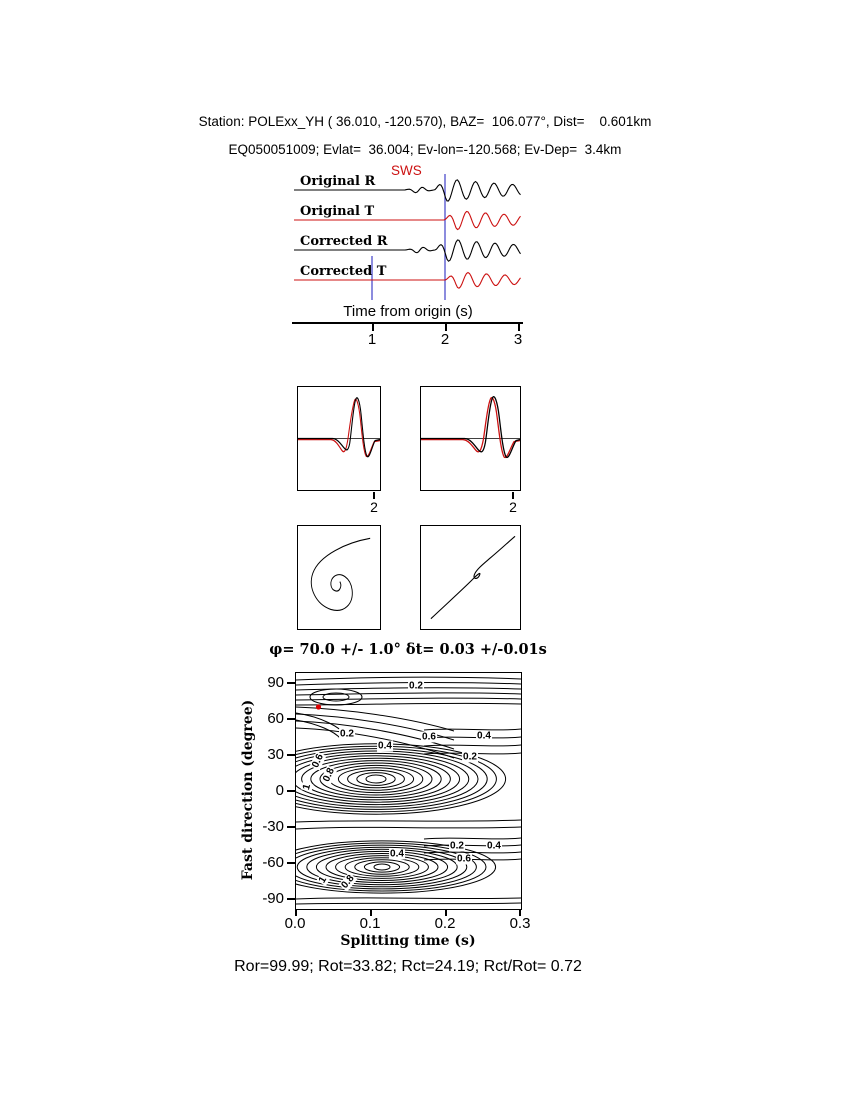  What do you see at coordinates (408, 941) in the screenshot?
I see `contour-x-axis-title: Splitting time (s)` at bounding box center [408, 941].